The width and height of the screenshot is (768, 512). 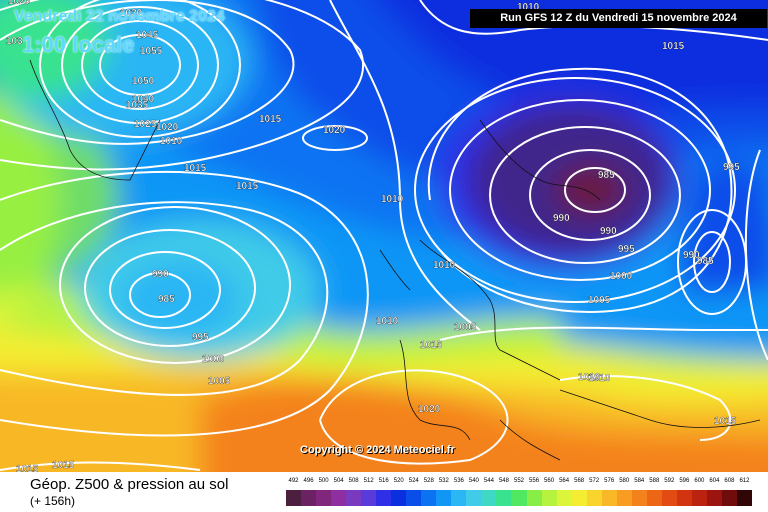 I want to click on map-title: Géop. Z500 & pression au sol, so click(x=129, y=484).